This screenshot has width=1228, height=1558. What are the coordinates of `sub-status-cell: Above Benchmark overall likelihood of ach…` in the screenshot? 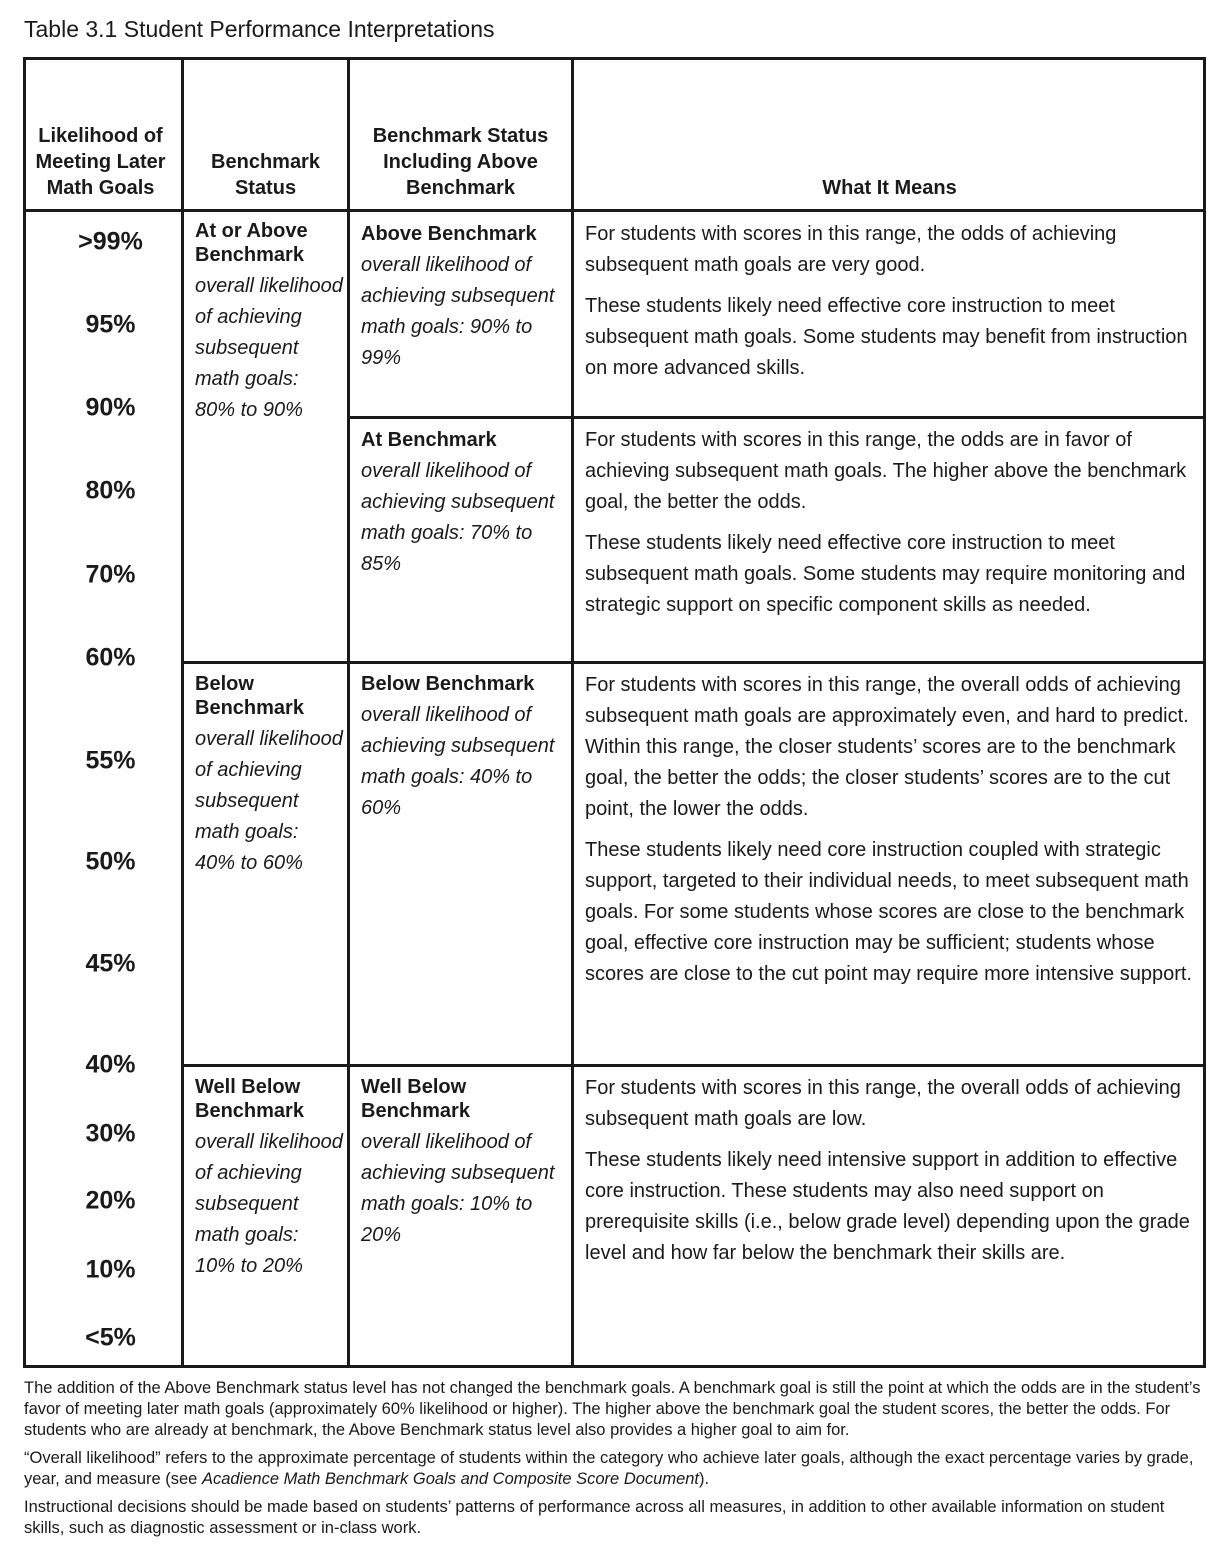 It's located at (461, 298).